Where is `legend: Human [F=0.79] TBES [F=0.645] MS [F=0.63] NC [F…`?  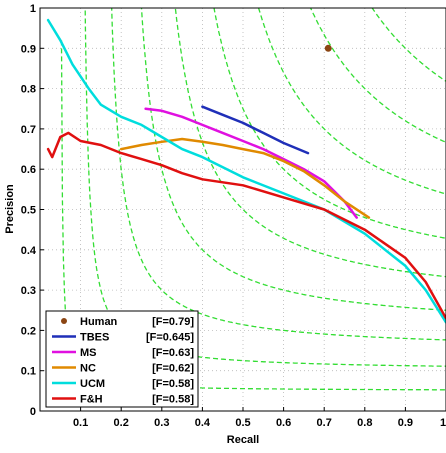
legend: Human [F=0.79] TBES [F=0.645] MS [F=0.63] NC [F… is located at coordinates (122, 359).